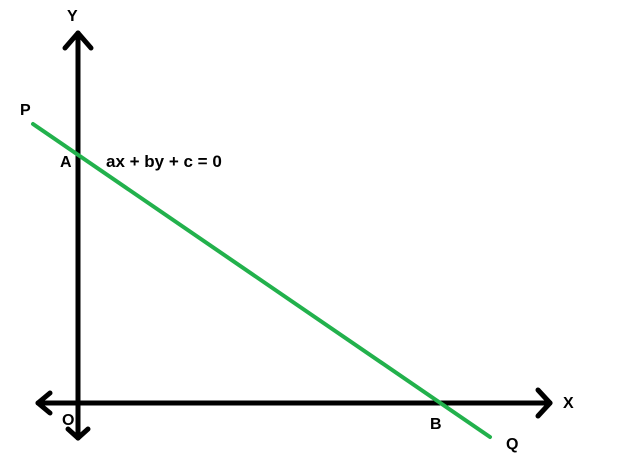 The height and width of the screenshot is (454, 628). What do you see at coordinates (164, 161) in the screenshot?
I see `line-equation: ax + by + c = 0` at bounding box center [164, 161].